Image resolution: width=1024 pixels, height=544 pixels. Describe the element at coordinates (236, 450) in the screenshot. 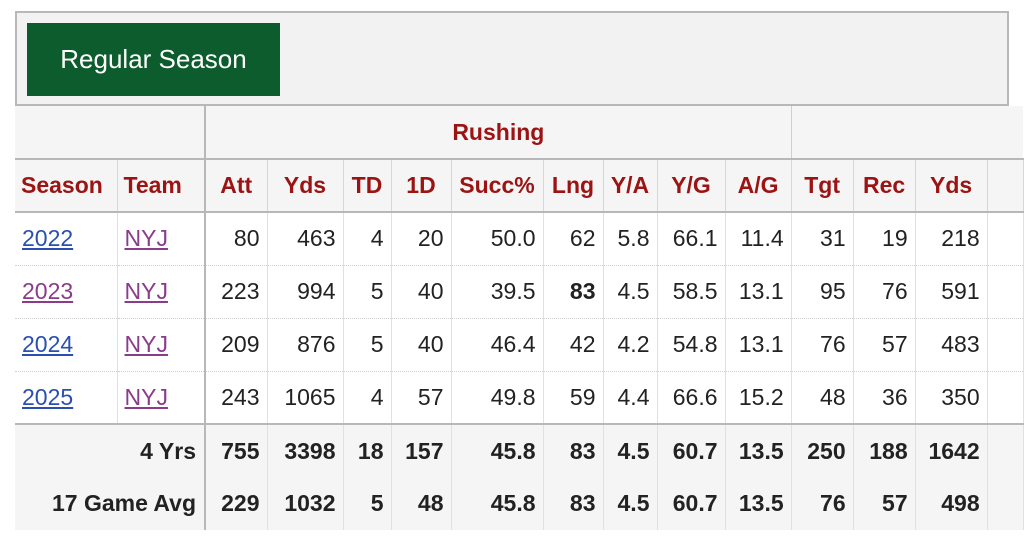

I see `att-cell: 755` at that location.